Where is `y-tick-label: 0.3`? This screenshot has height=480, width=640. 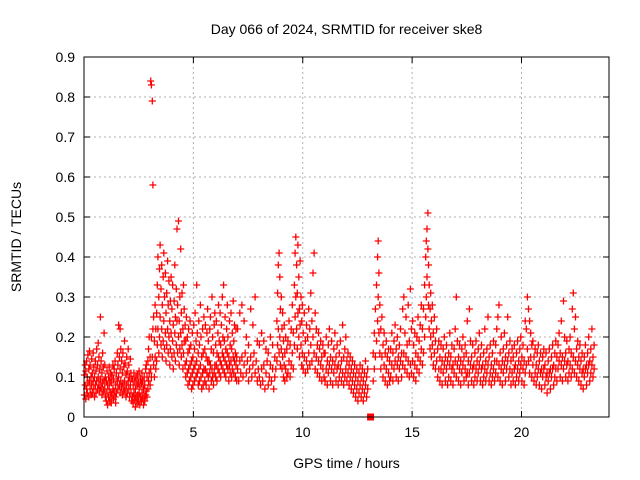 y-tick-label: 0.3 is located at coordinates (66, 297).